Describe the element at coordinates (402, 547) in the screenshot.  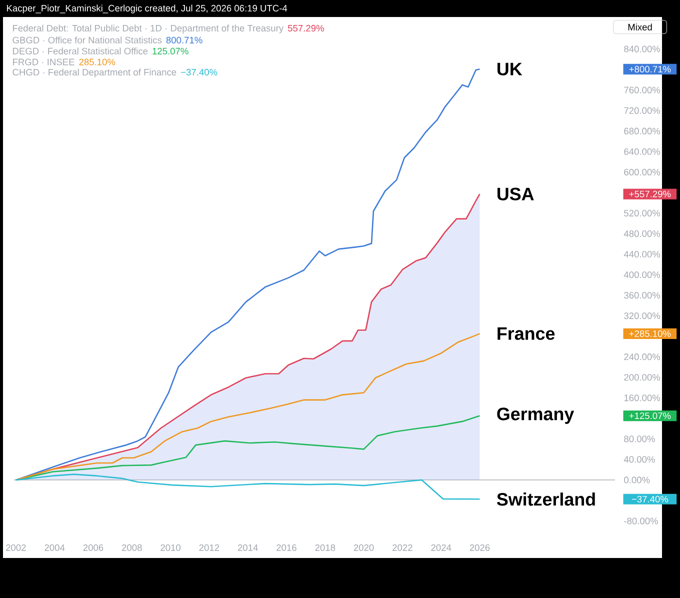
I see `x-tick-label: 2022` at that location.